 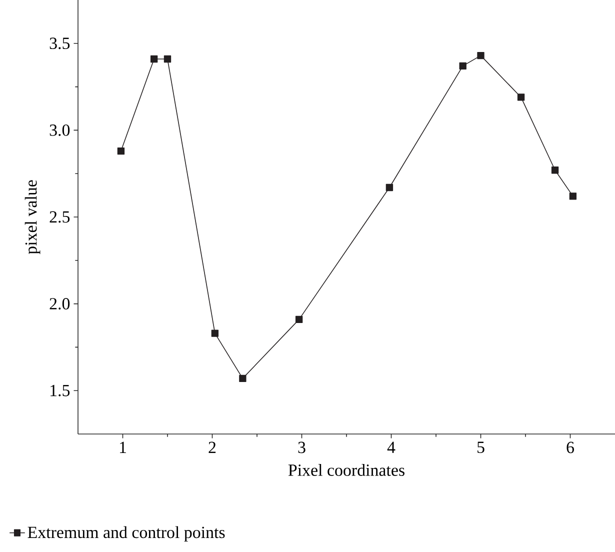 What do you see at coordinates (126, 534) in the screenshot?
I see `legend-label: Extremum and control points` at bounding box center [126, 534].